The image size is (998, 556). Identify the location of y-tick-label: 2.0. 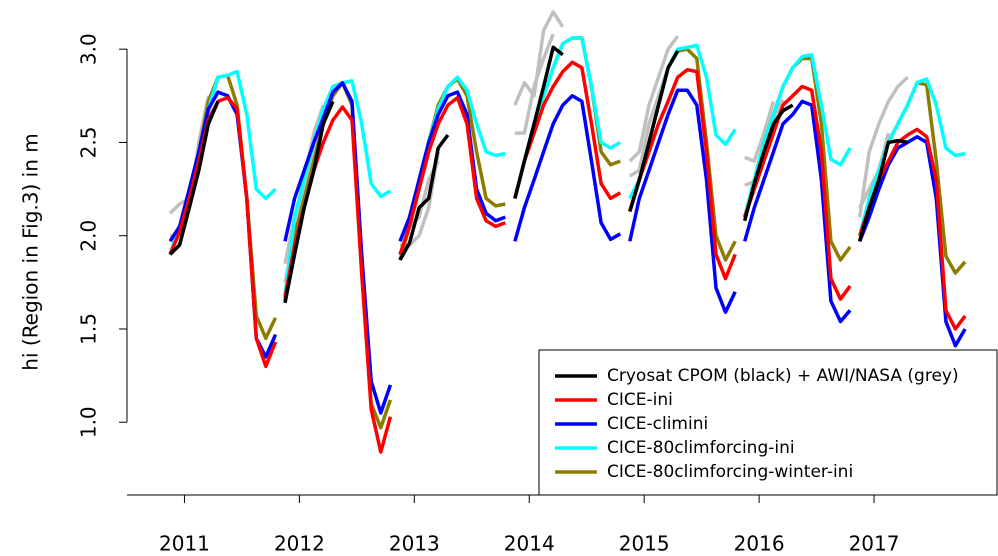
(89, 236).